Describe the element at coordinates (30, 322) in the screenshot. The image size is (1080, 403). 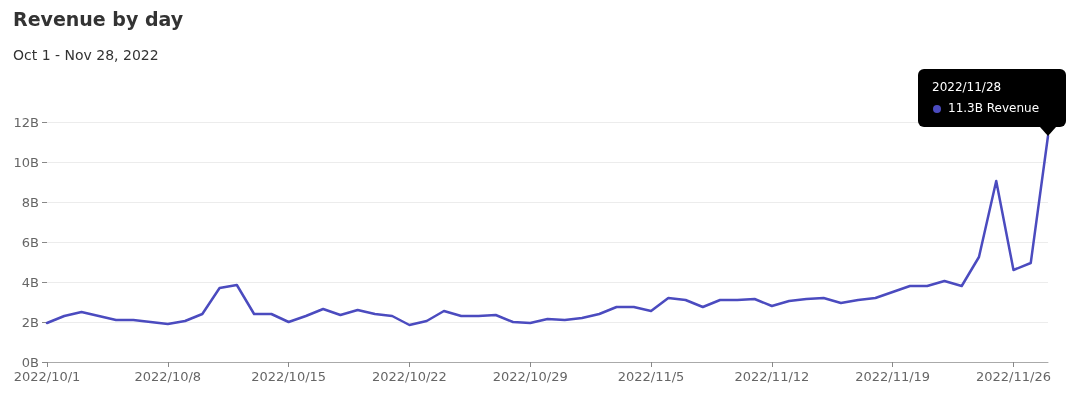
I see `y-tick-label: 2B` at that location.